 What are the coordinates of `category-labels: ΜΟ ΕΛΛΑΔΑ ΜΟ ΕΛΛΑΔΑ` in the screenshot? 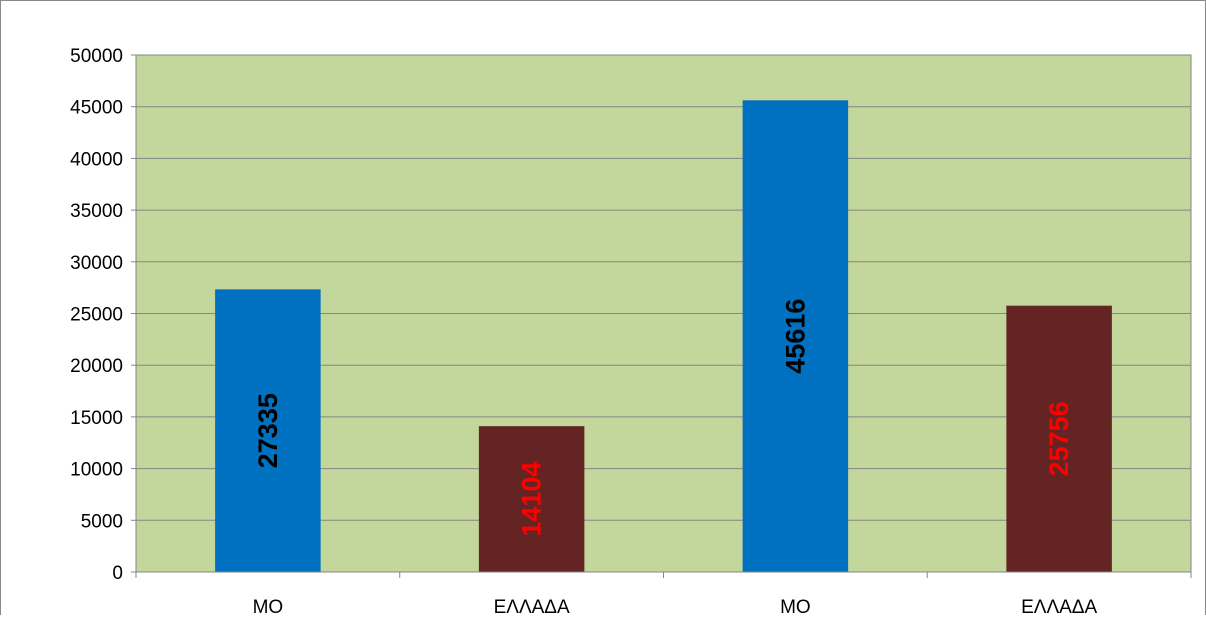 It's located at (675, 607).